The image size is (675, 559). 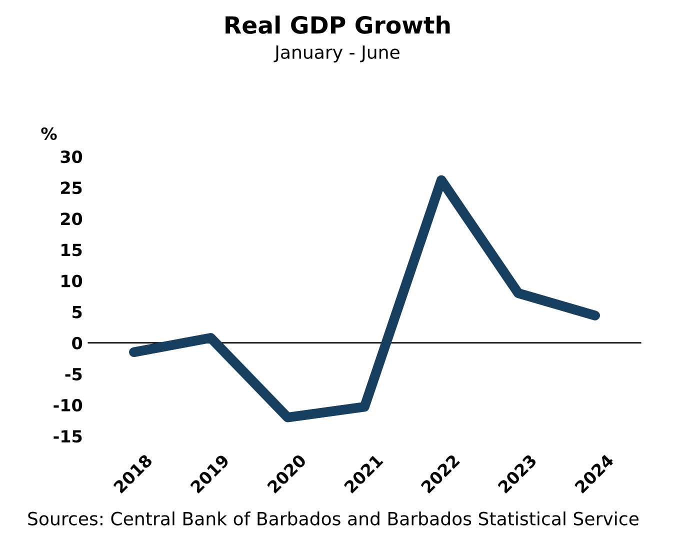 What do you see at coordinates (333, 518) in the screenshot?
I see `source-note: Sources: Central Bank of Barbados and Barbados Statistical Service` at bounding box center [333, 518].